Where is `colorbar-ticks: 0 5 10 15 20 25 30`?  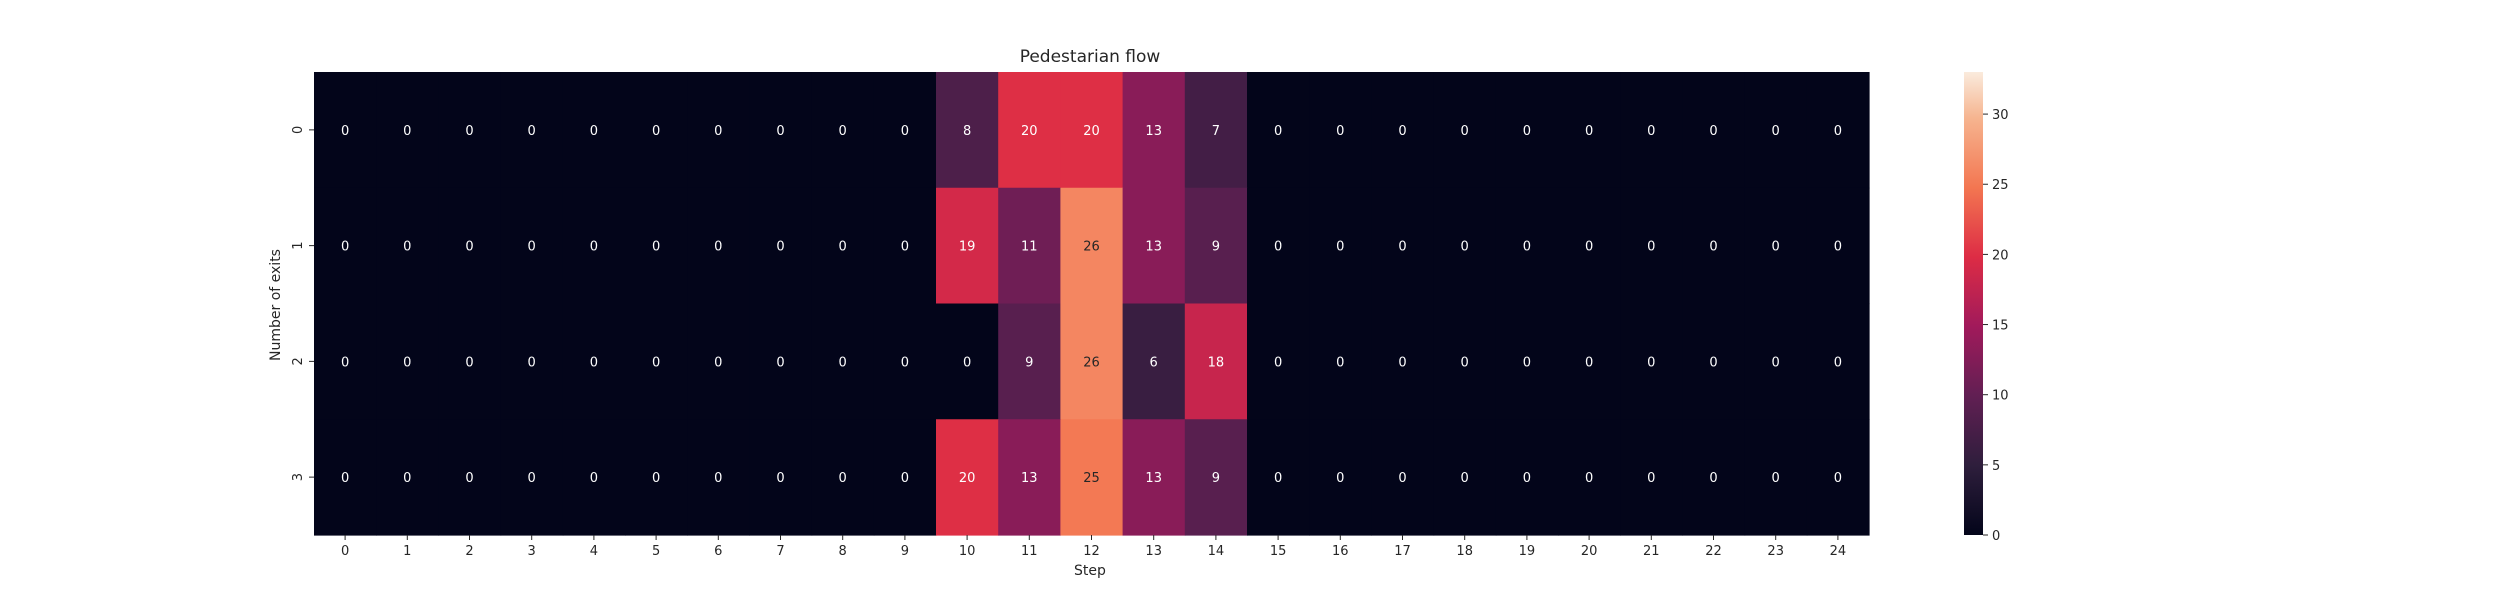
colorbar-ticks: 0 5 10 15 20 25 30 is located at coordinates (1996, 326).